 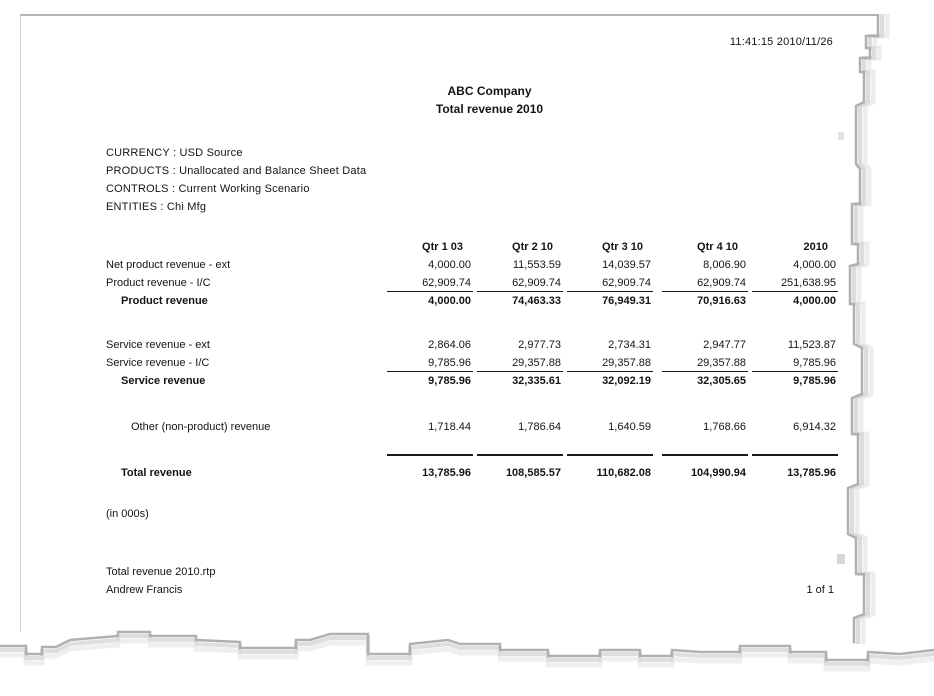 What do you see at coordinates (536, 265) in the screenshot?
I see `cell-value: 11,553.59` at bounding box center [536, 265].